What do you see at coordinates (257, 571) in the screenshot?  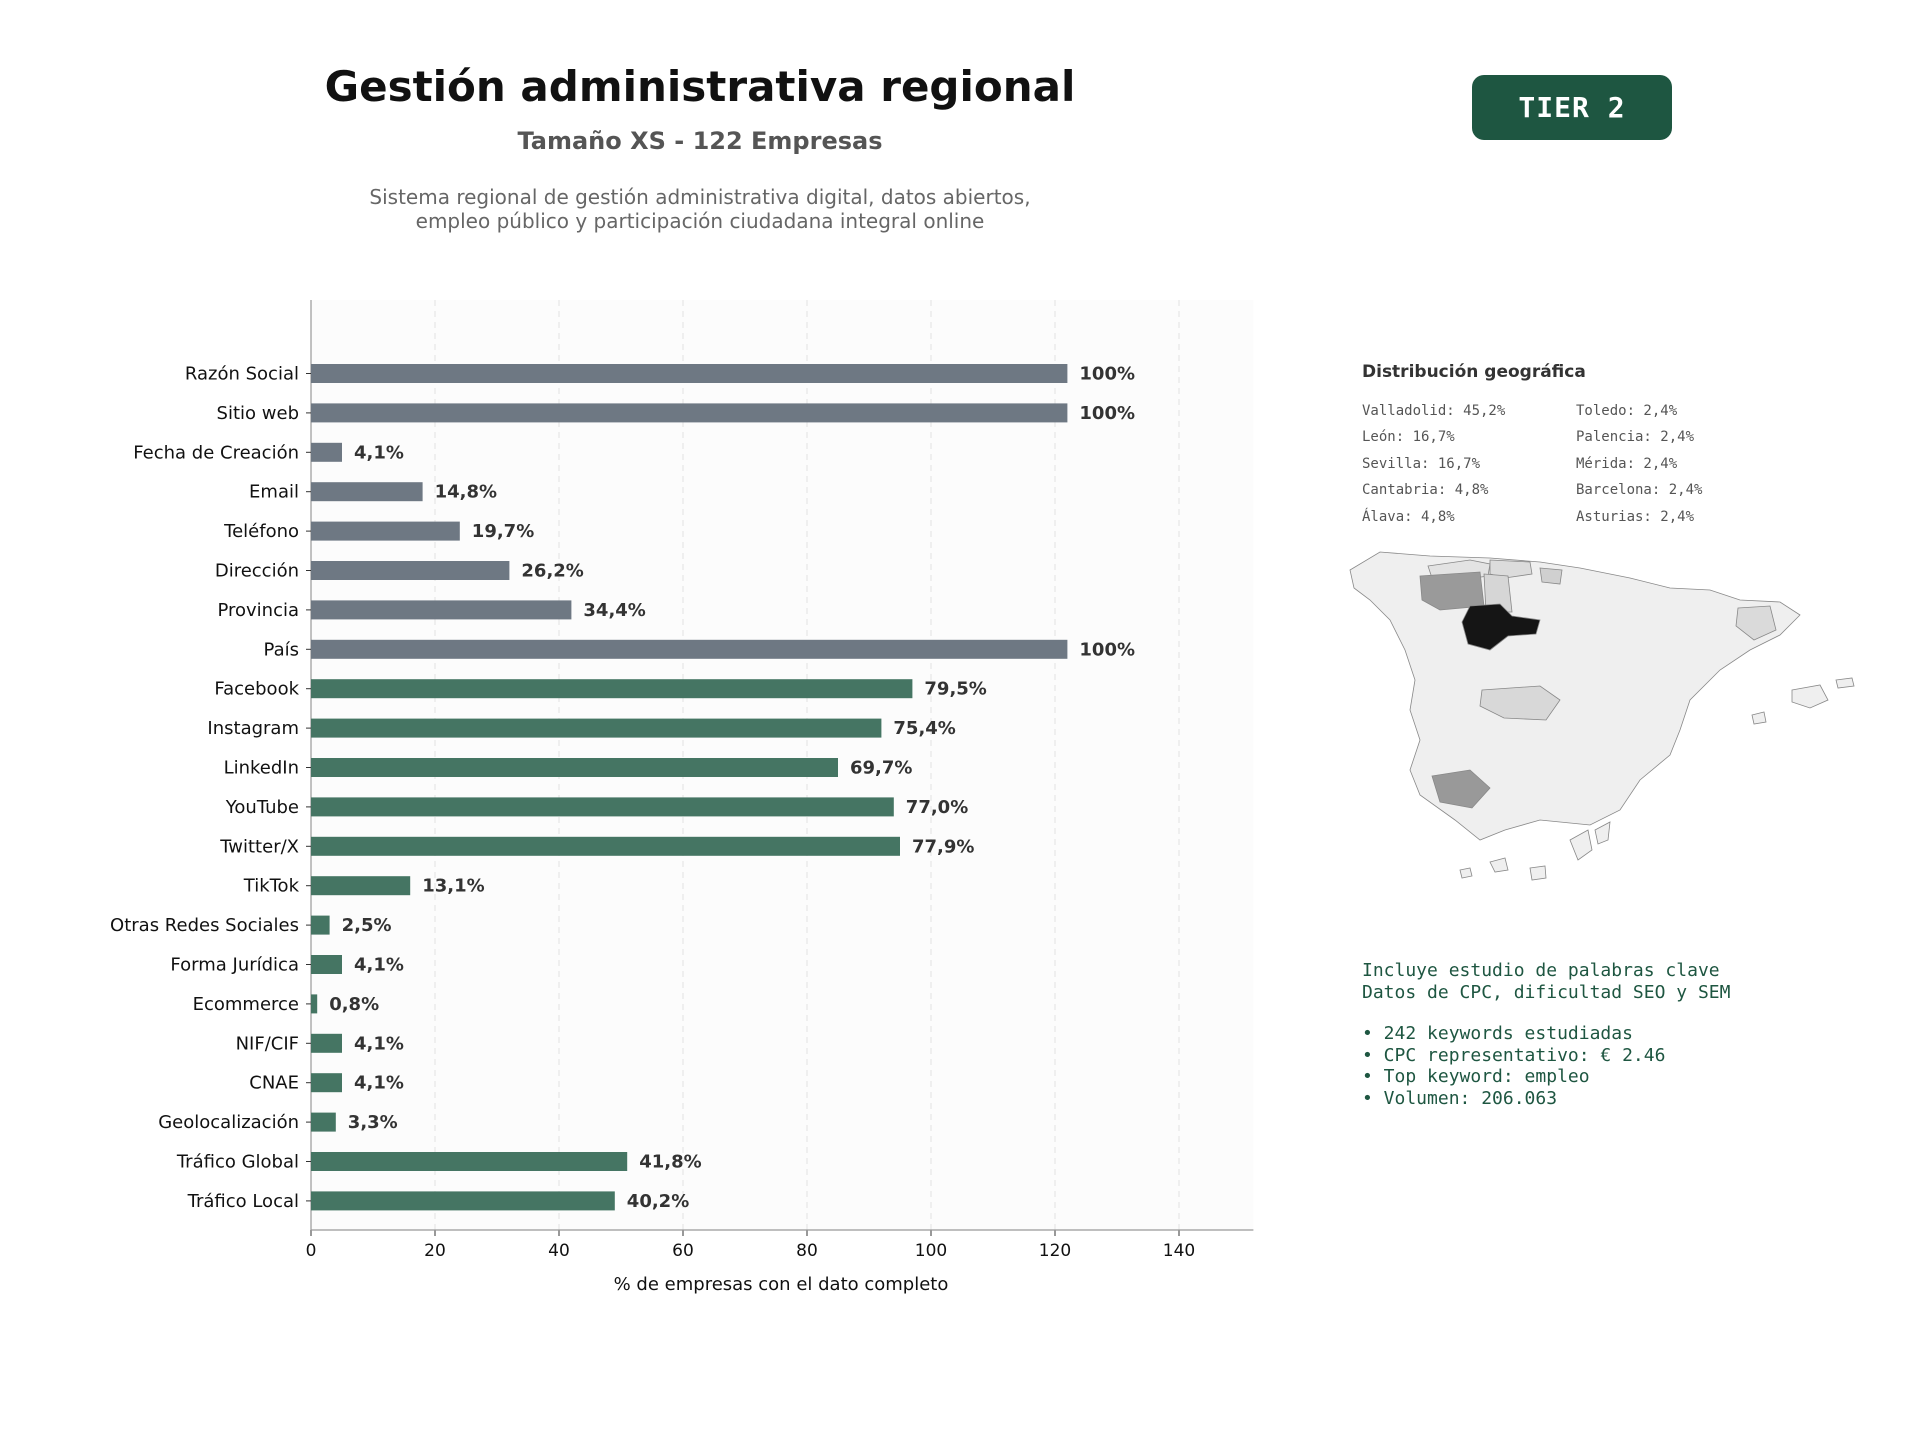 I see `category-label: Dirección` at bounding box center [257, 571].